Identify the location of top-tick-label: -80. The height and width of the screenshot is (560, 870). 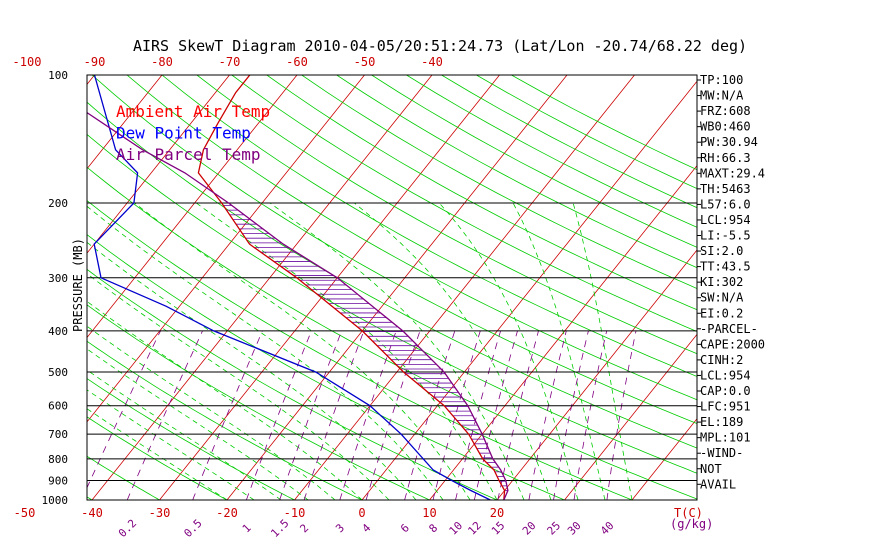
(162, 62).